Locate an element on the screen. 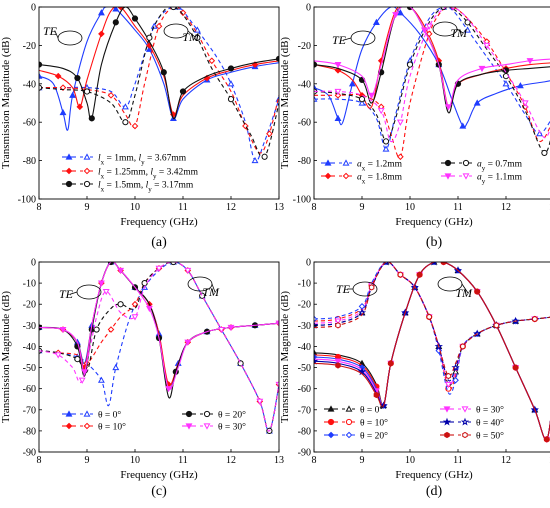 This screenshot has width=550, height=508. plot-area is located at coordinates (159, 85).